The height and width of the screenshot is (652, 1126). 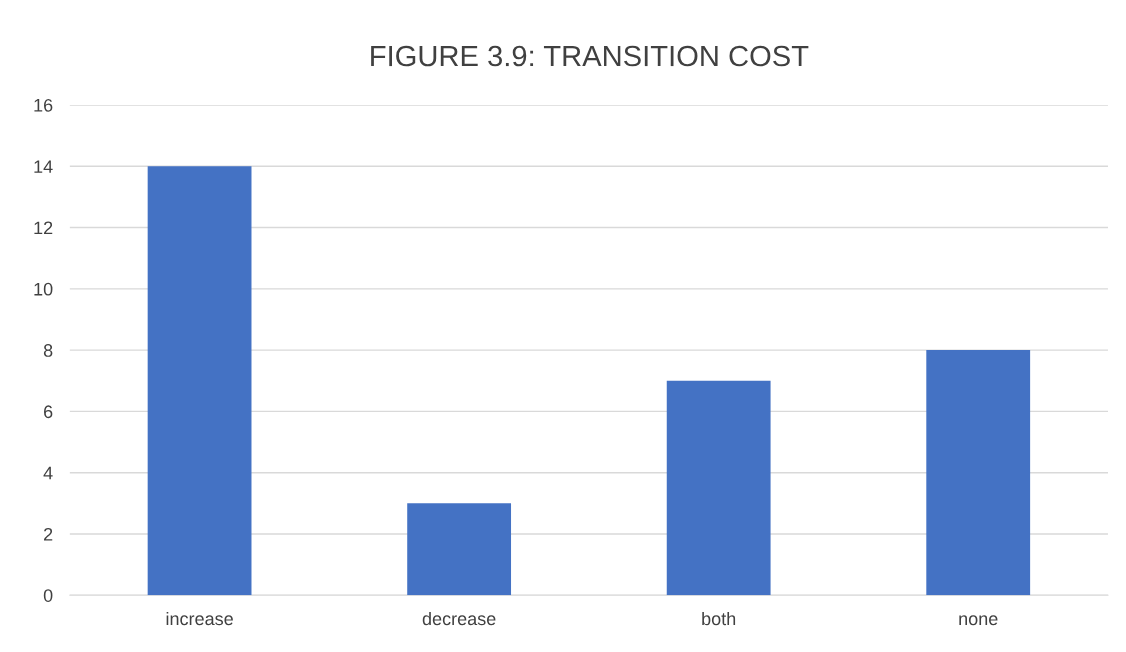 I want to click on x-tick-label: increase, so click(x=199, y=618).